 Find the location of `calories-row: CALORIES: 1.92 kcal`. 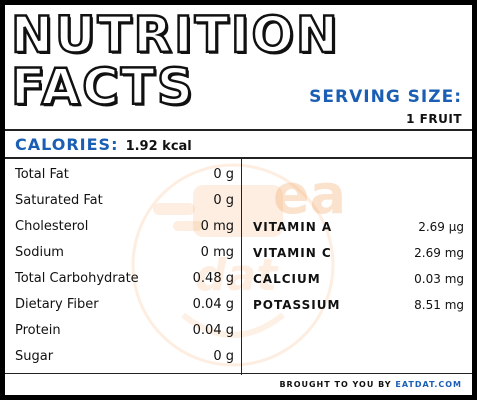

calories-row: CALORIES: 1.92 kcal is located at coordinates (103, 144).